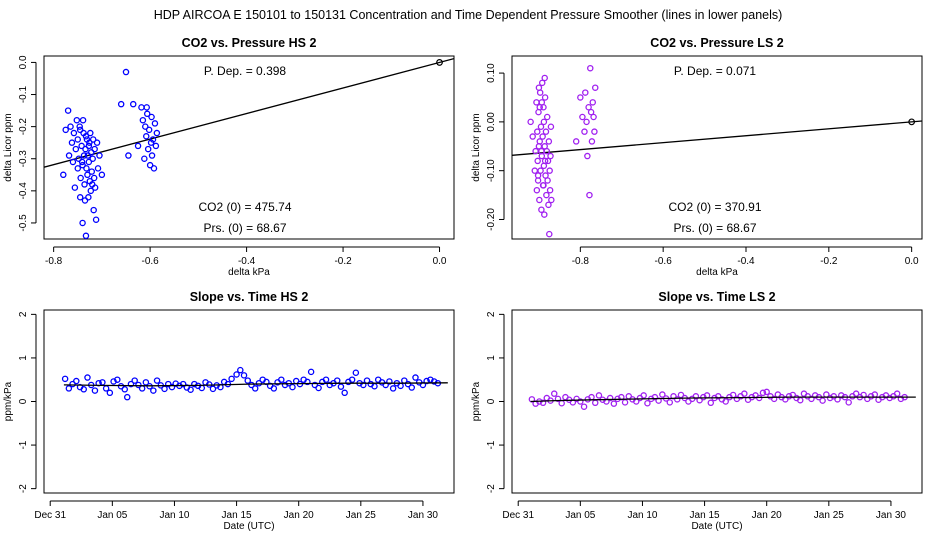  Describe the element at coordinates (476, 147) in the screenshot. I see `y-axis-label: delta Licor ppm` at that location.